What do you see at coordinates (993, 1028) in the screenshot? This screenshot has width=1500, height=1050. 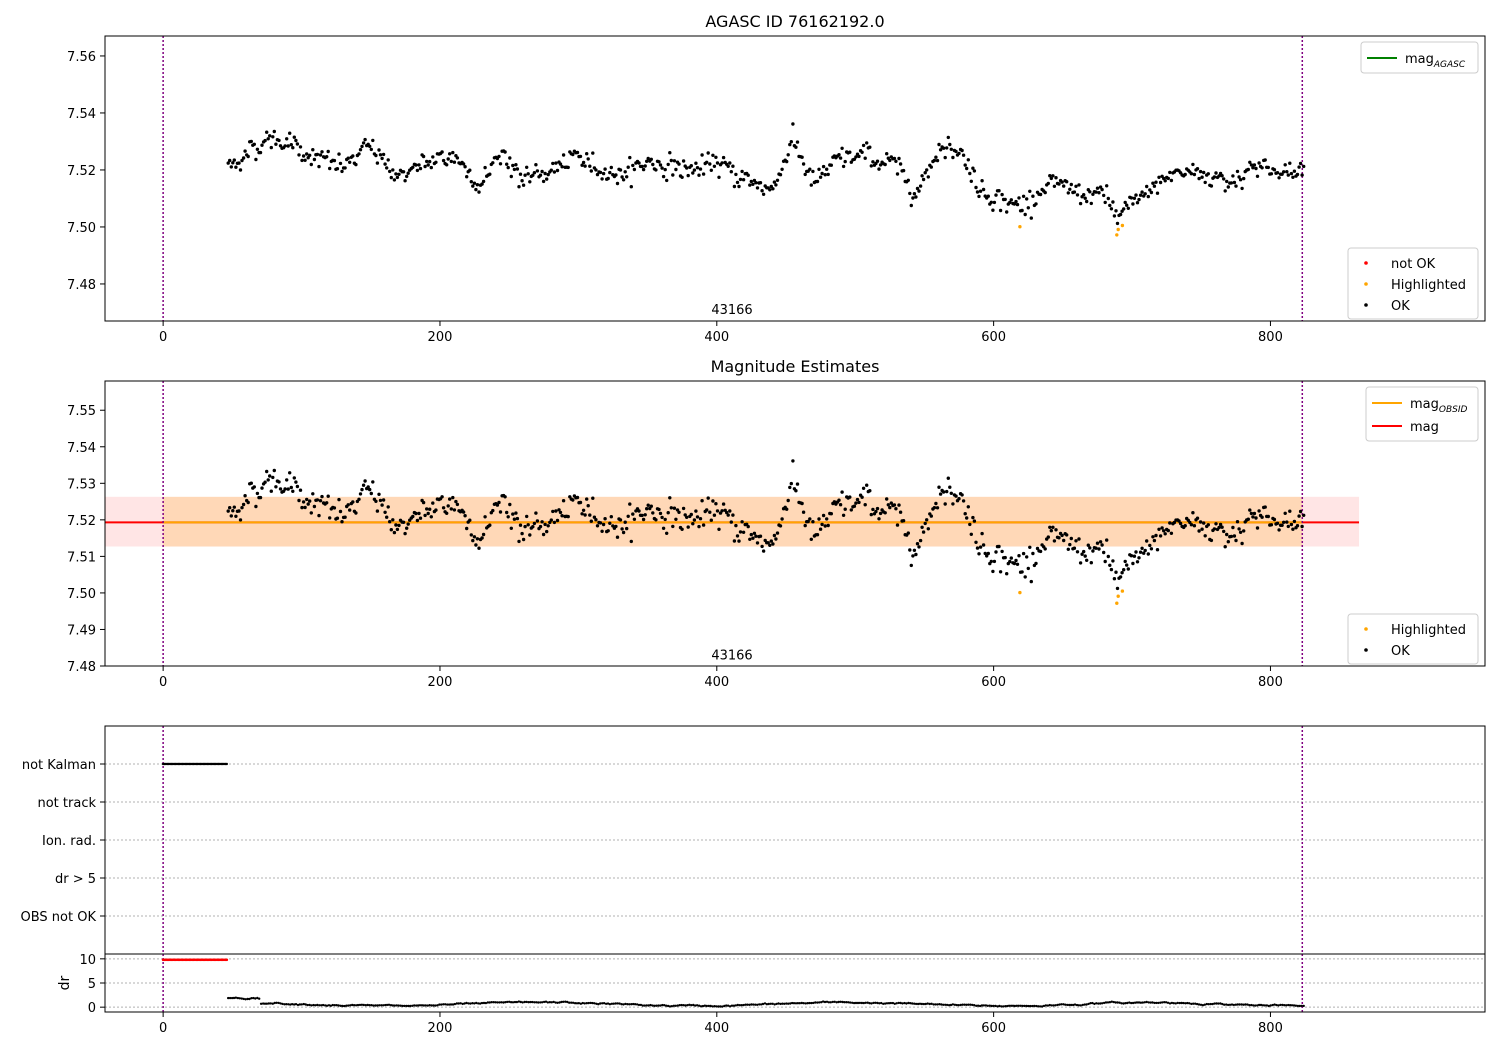 I see `dr-xtick-label: 600` at bounding box center [993, 1028].